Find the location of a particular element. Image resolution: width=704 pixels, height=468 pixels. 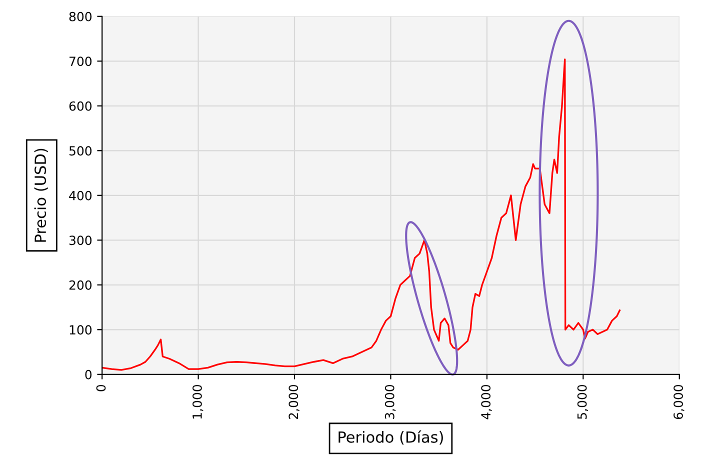

y-tick-label: 100 is located at coordinates (81, 330).